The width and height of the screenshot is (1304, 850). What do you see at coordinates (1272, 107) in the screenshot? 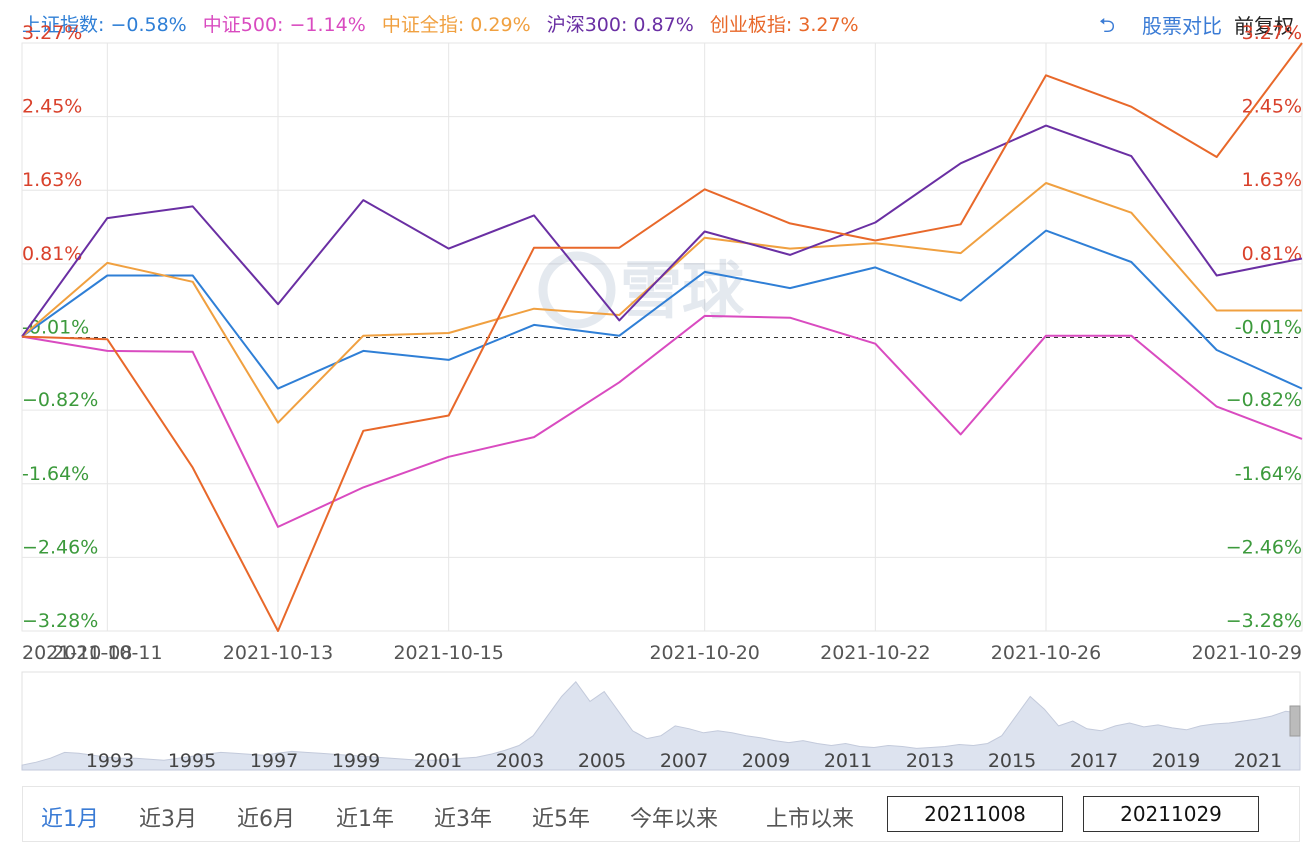
I see `y-tick-label-right: 2.45%` at bounding box center [1272, 107].